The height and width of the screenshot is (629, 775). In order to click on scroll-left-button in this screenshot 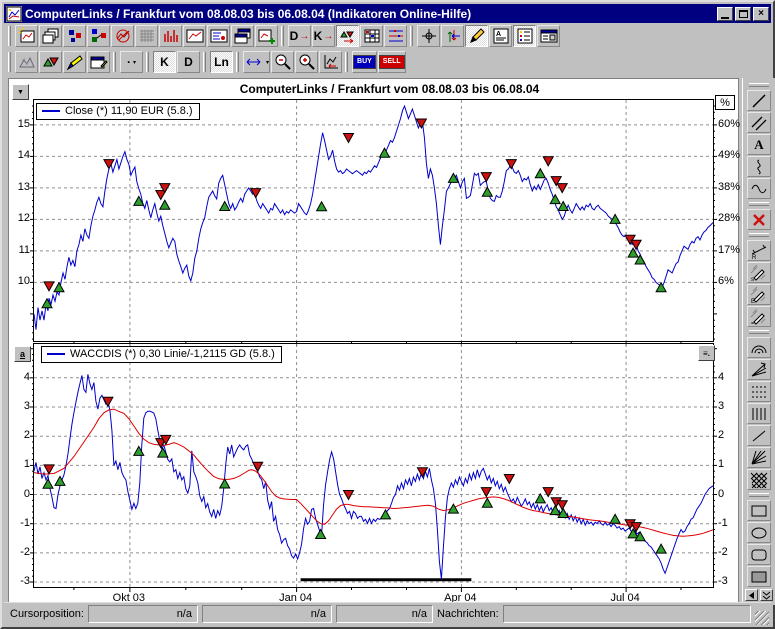, I will do `click(751, 595)`.